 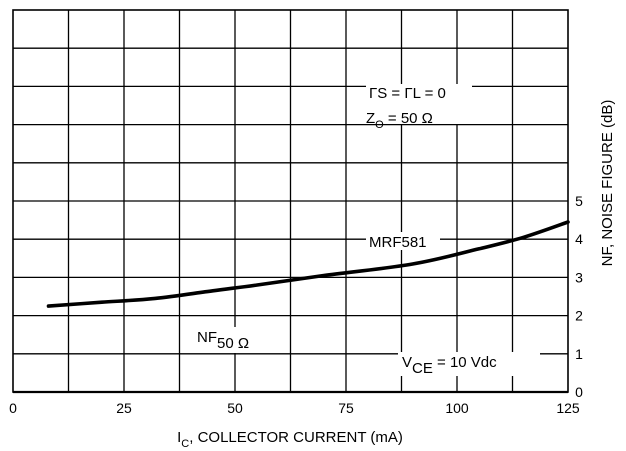 I want to click on annotation-z0: ZO = 50 Ω, so click(x=399, y=120).